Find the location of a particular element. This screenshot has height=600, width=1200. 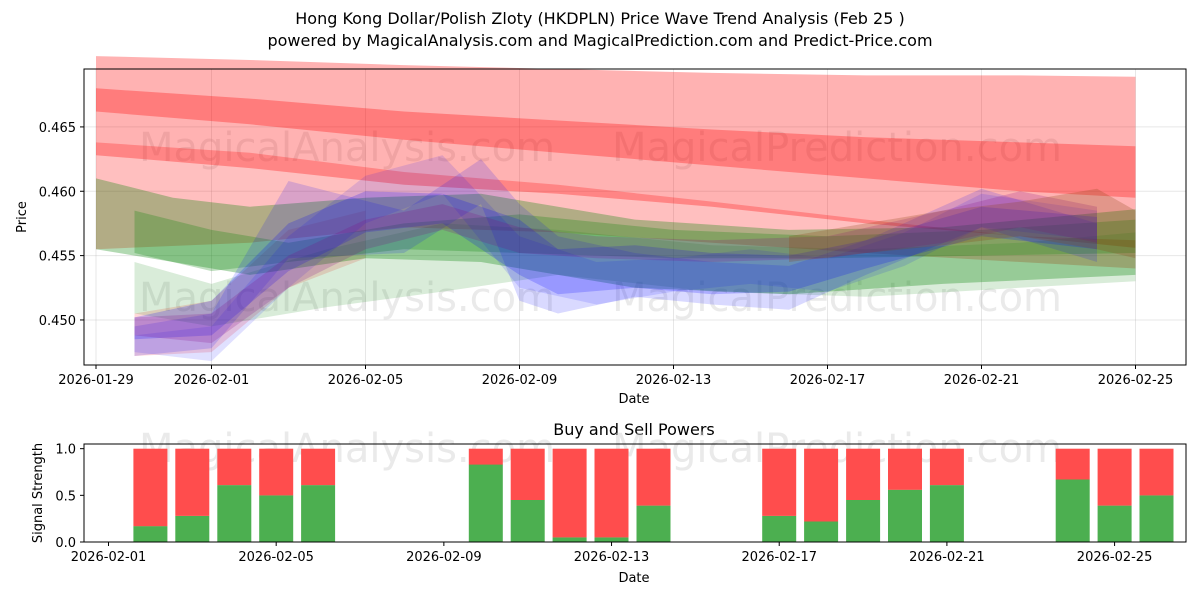

price-y-tick-label: 0.450 is located at coordinates (57, 321).